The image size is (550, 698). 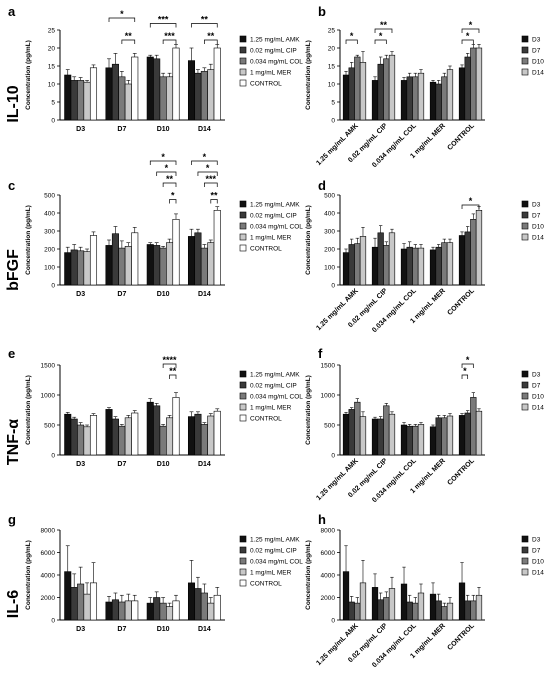 I want to click on y-tick-label: 1500, so click(x=48, y=365).